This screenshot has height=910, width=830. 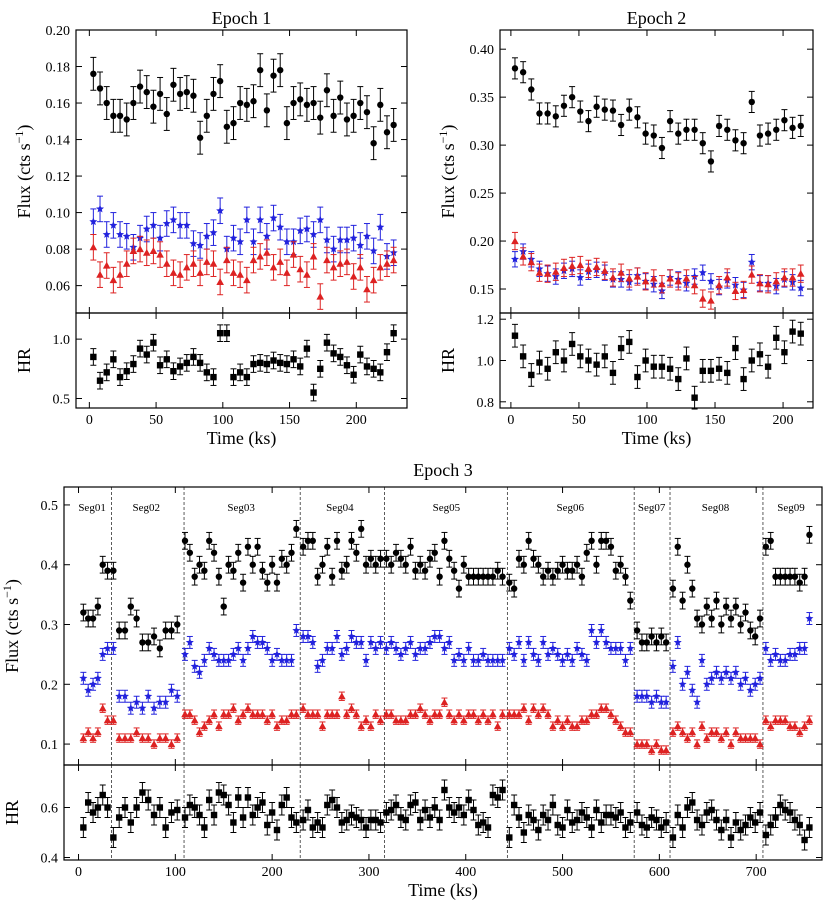 I want to click on y-tick-label: 0.35, so click(x=482, y=98).